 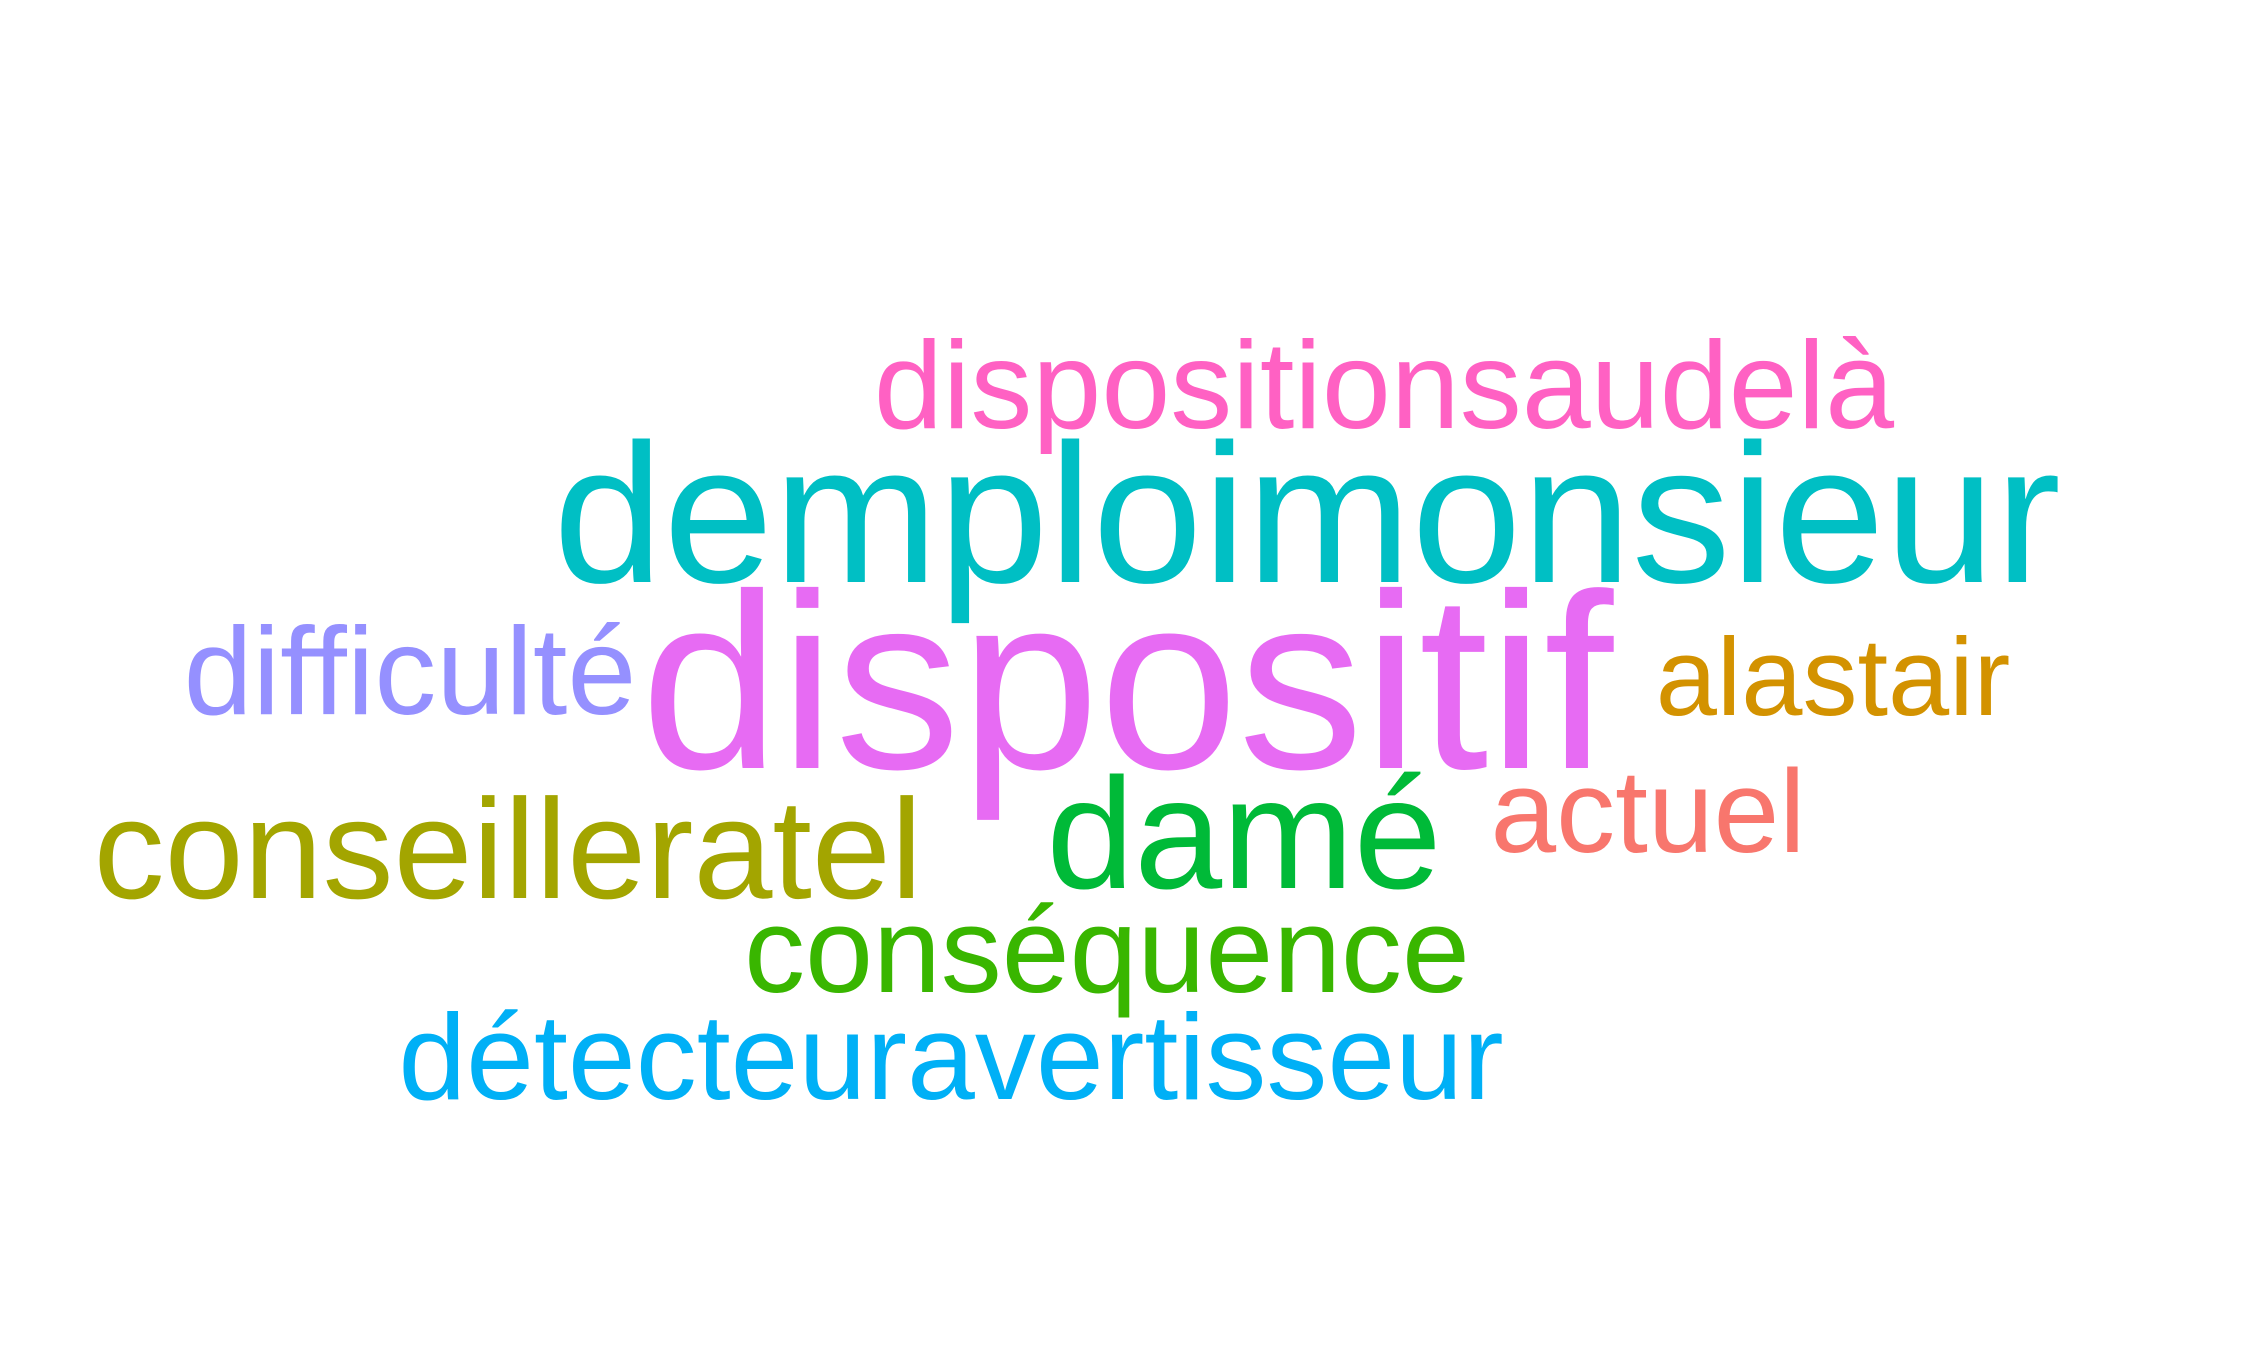 I want to click on word-actuel: actuel, so click(x=1648, y=812).